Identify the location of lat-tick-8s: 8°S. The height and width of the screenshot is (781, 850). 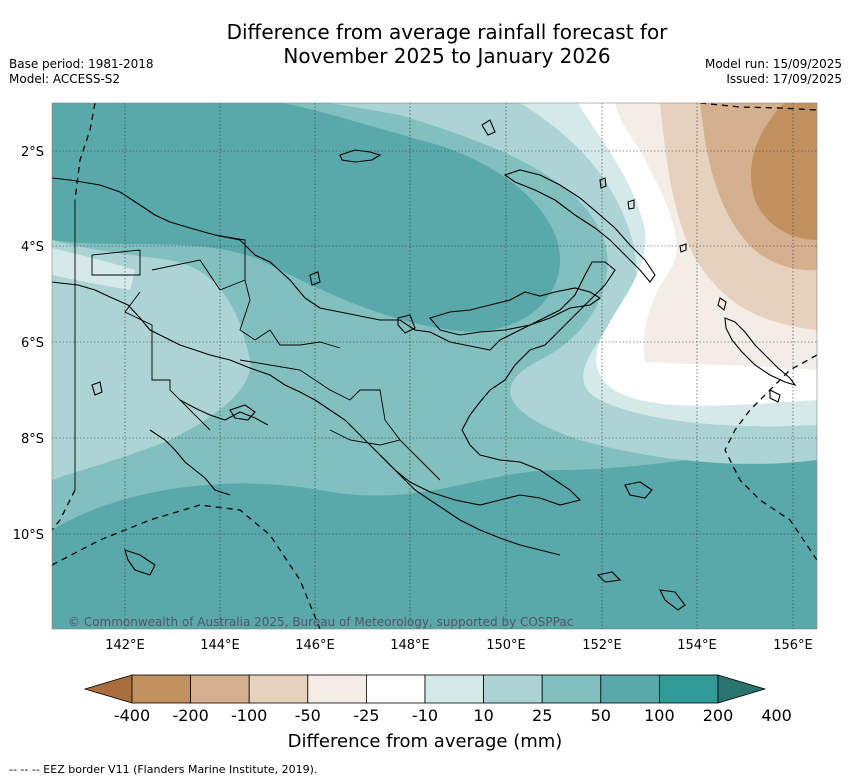
(32, 439).